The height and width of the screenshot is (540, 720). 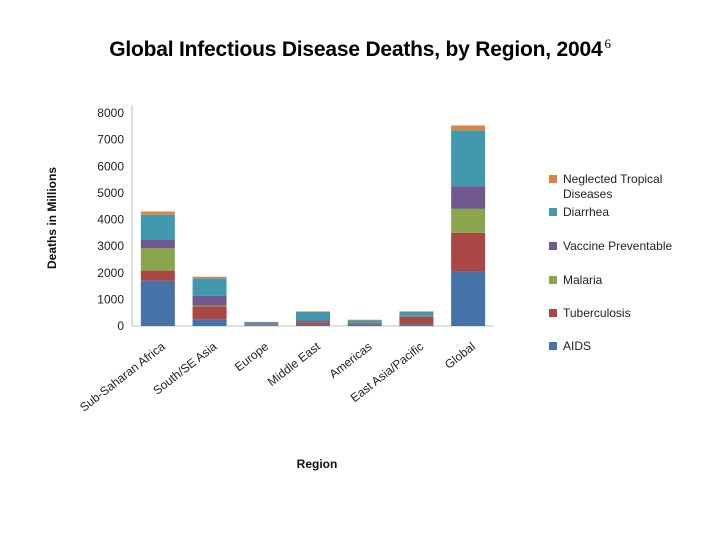 I want to click on y-tick-label: 4000, so click(x=110, y=220).